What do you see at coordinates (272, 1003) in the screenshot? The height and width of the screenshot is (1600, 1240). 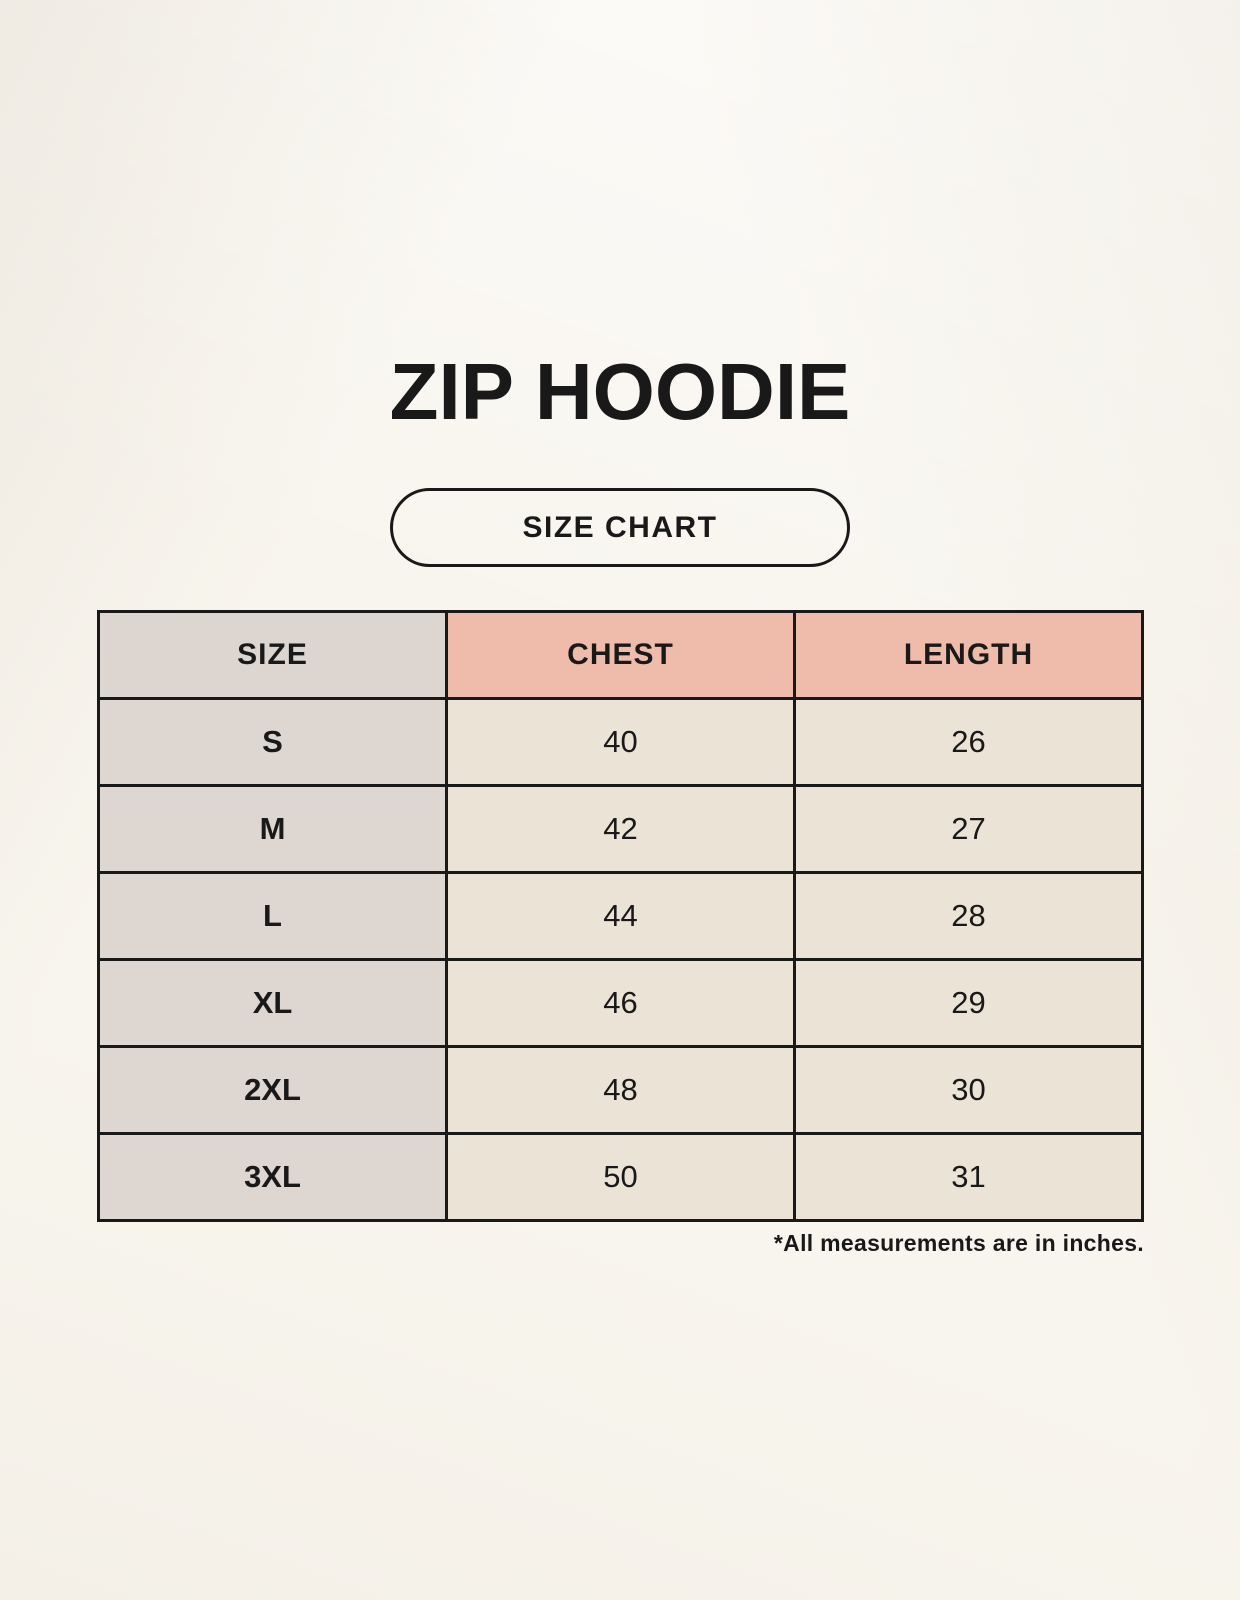 I see `size-label-cell: XL` at bounding box center [272, 1003].